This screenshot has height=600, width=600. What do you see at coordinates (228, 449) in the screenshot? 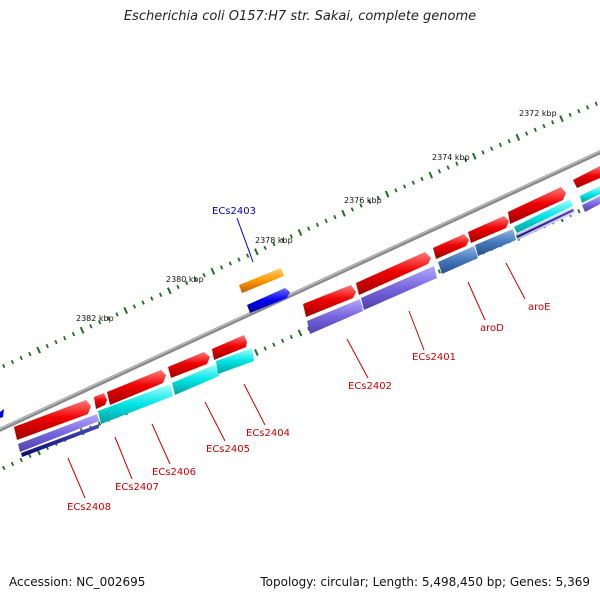
I see `gene-label-ecs2405: ECs2405` at bounding box center [228, 449].